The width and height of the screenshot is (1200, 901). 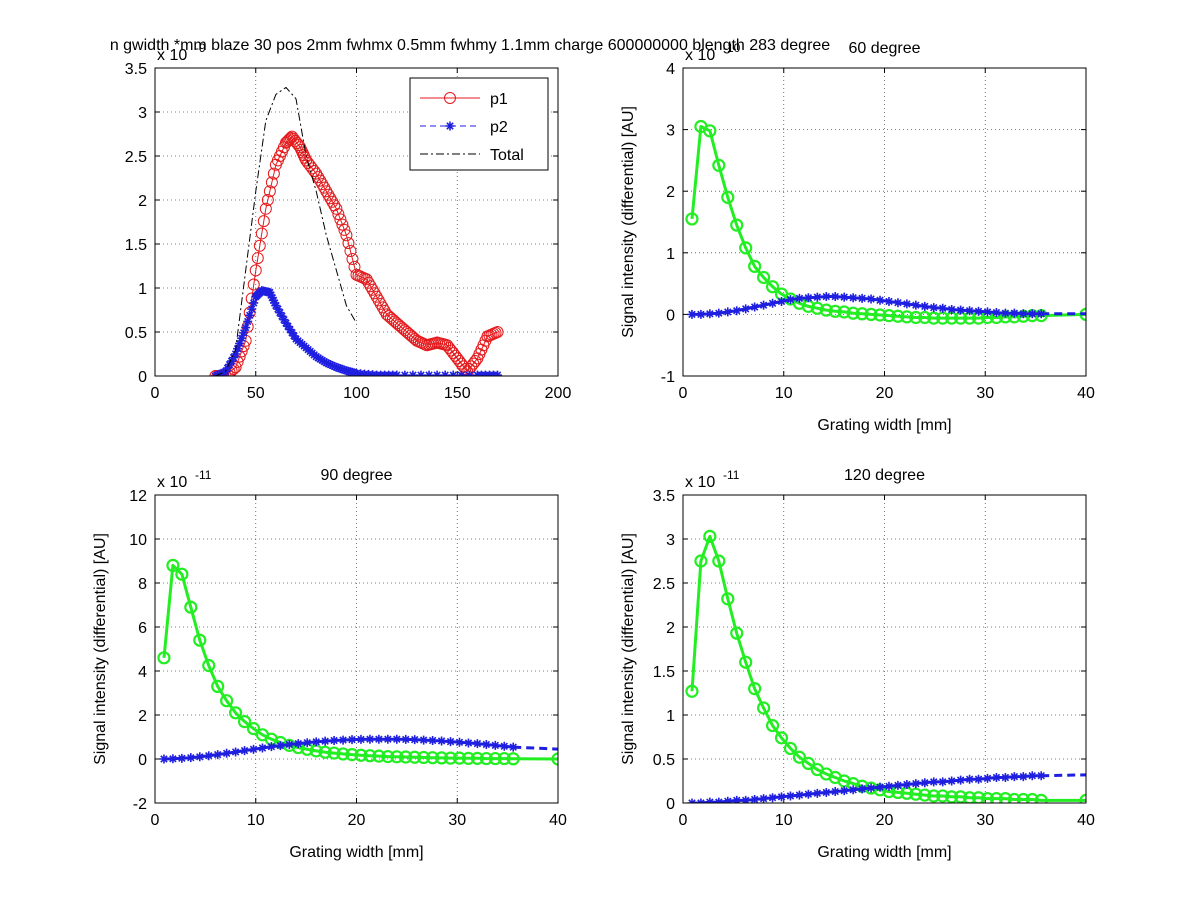 I want to click on series-line, so click(x=356, y=256).